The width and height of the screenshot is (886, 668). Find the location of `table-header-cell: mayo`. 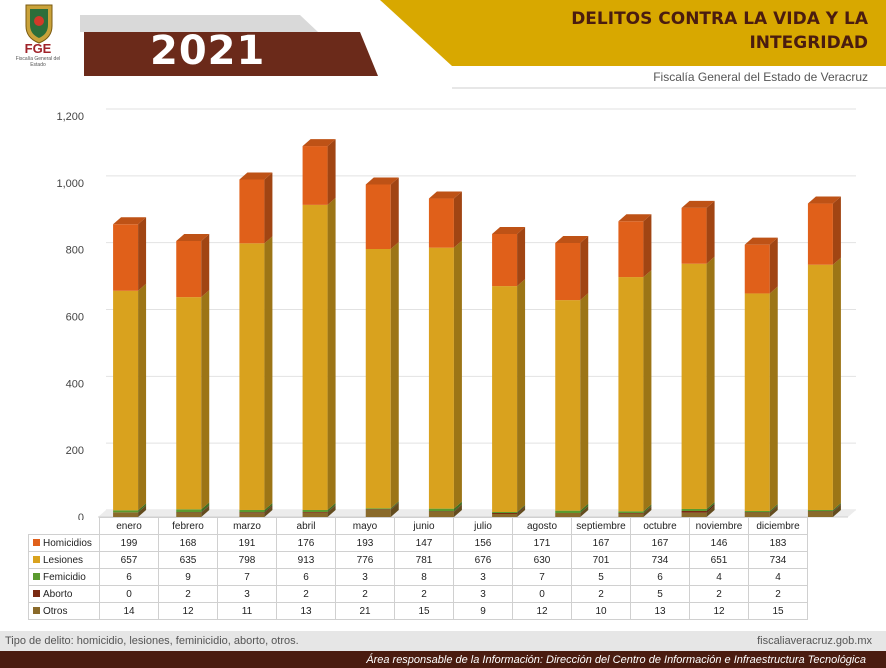

table-header-cell: mayo is located at coordinates (365, 526).